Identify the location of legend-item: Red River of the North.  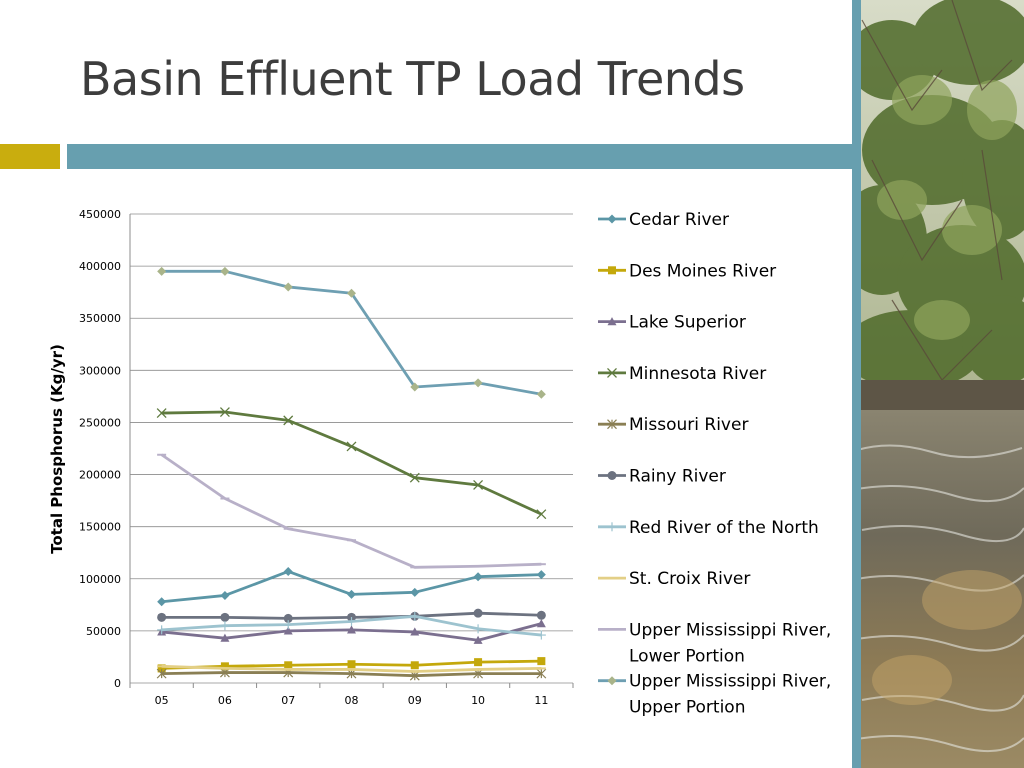
(708, 528).